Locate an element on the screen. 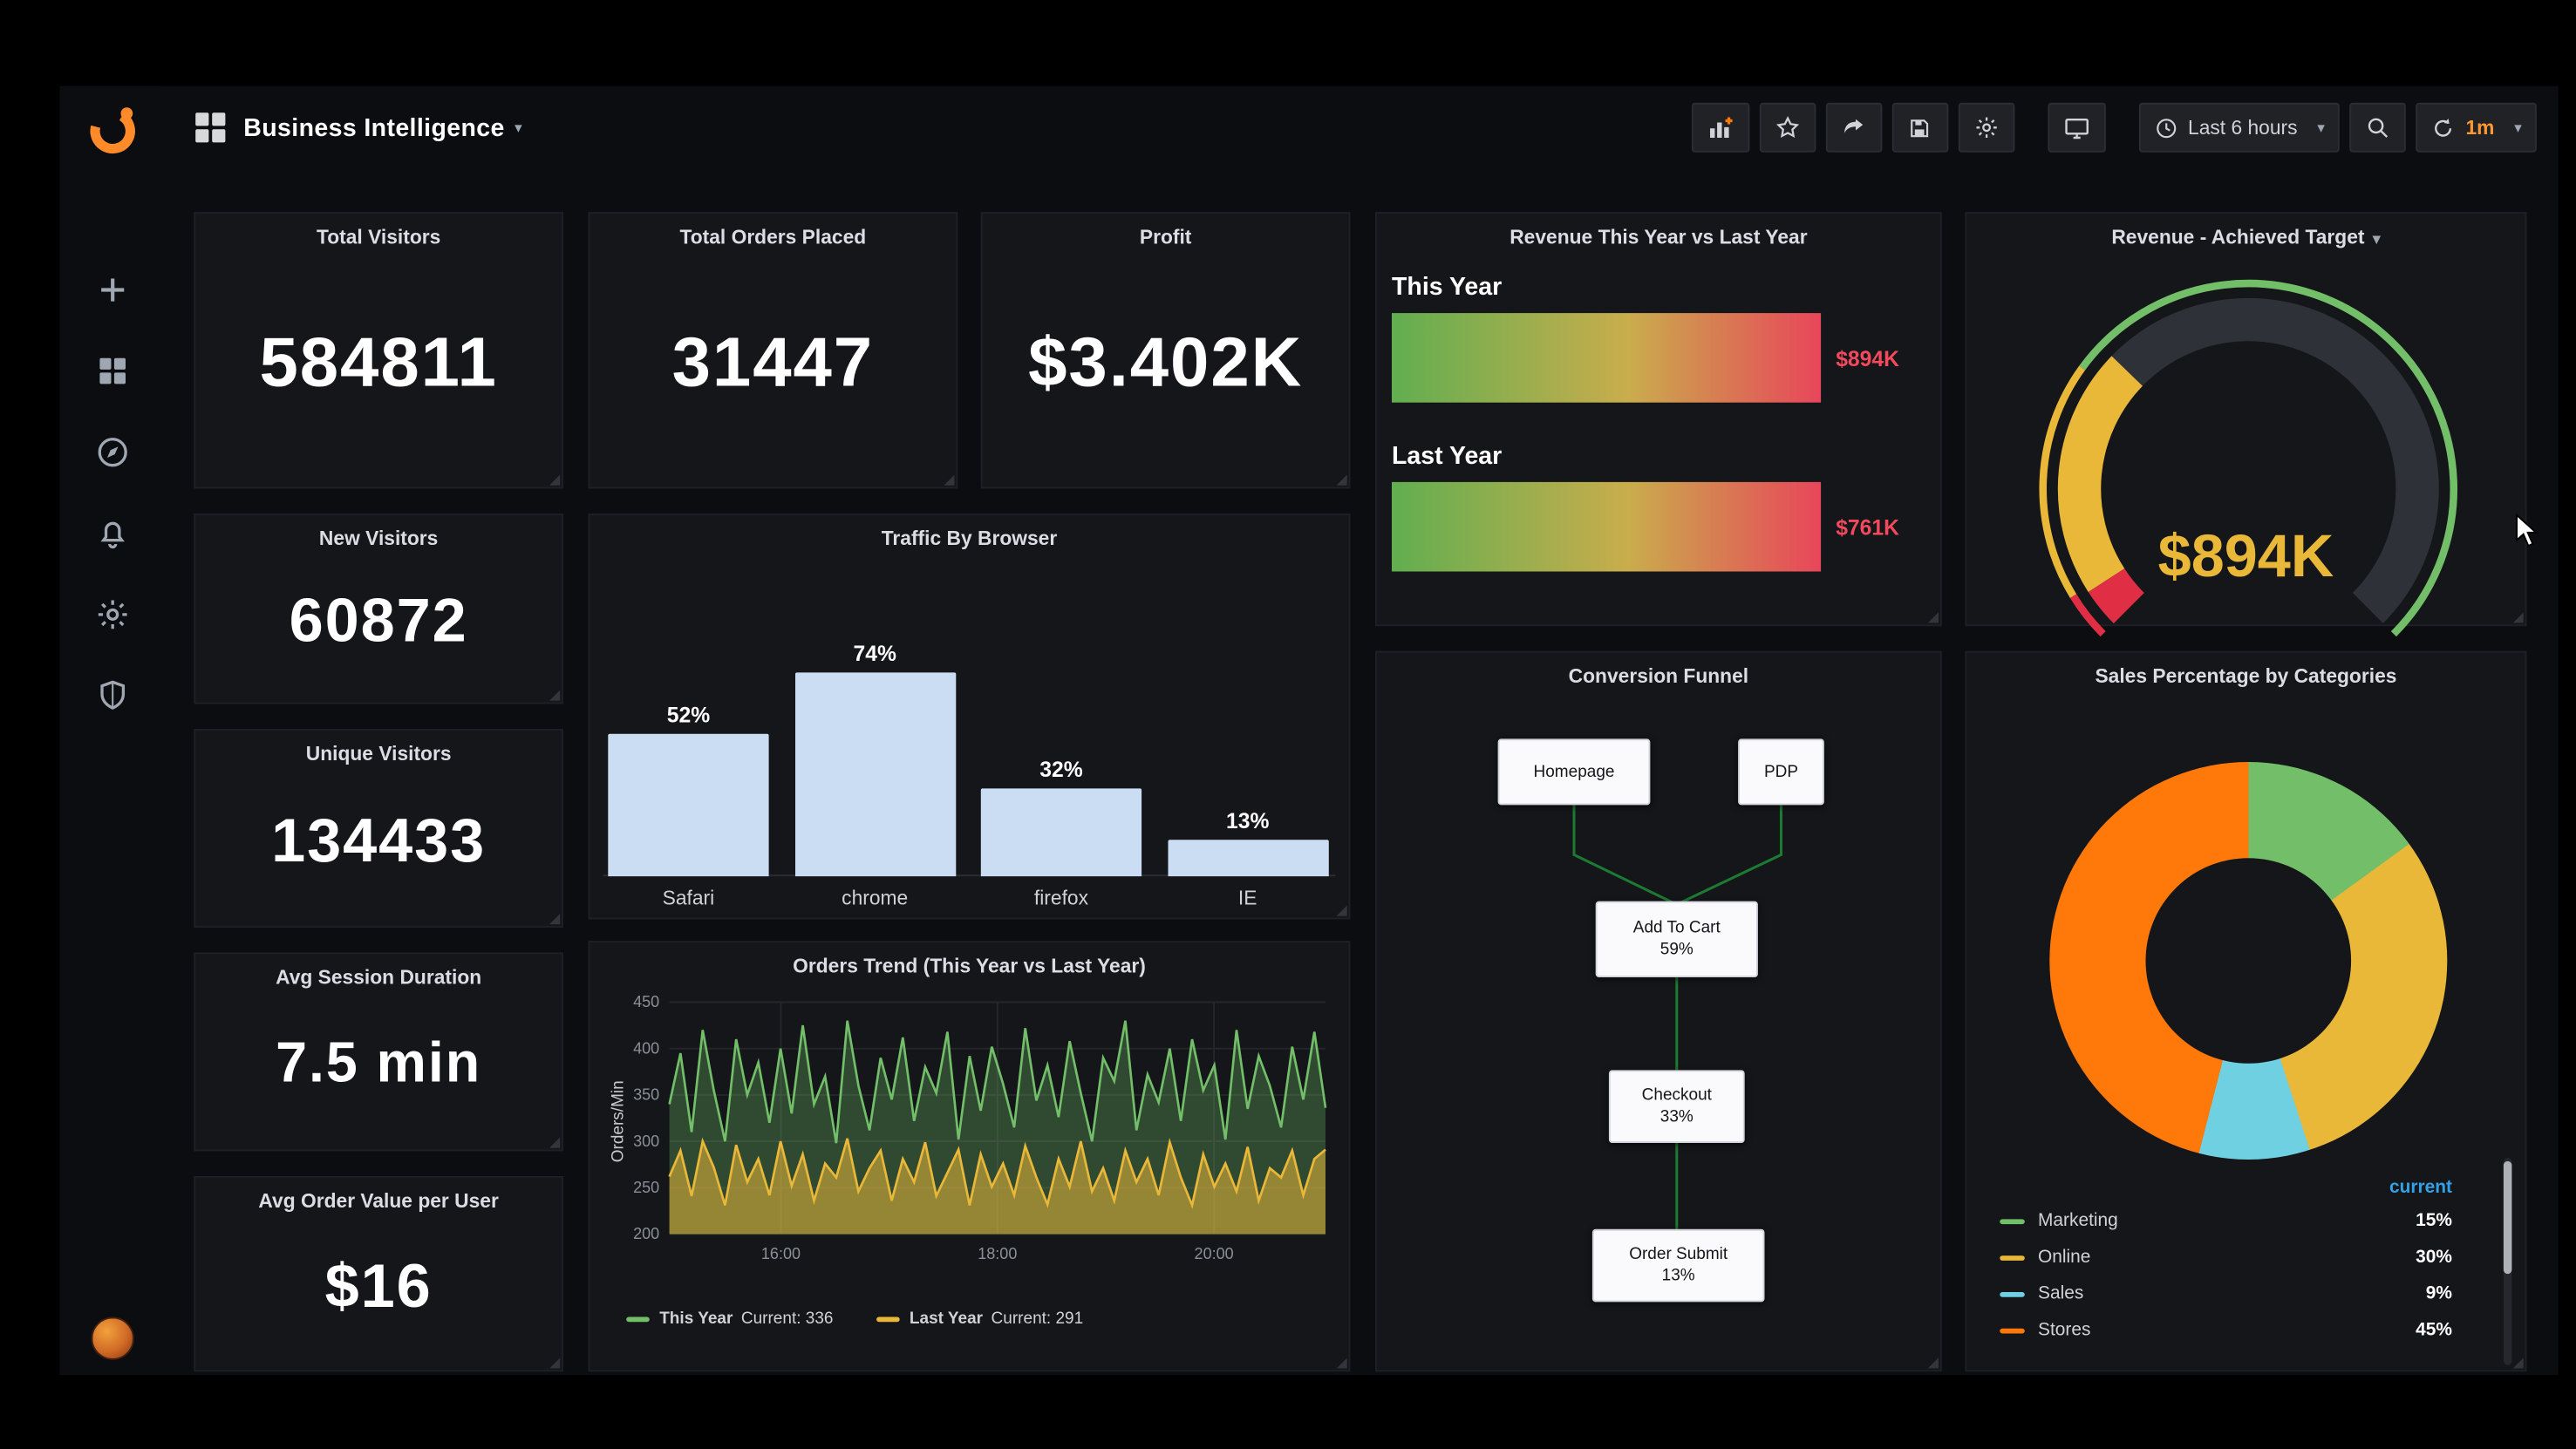 The height and width of the screenshot is (1449, 2576). time-range-label: Last 6 hours is located at coordinates (2243, 127).